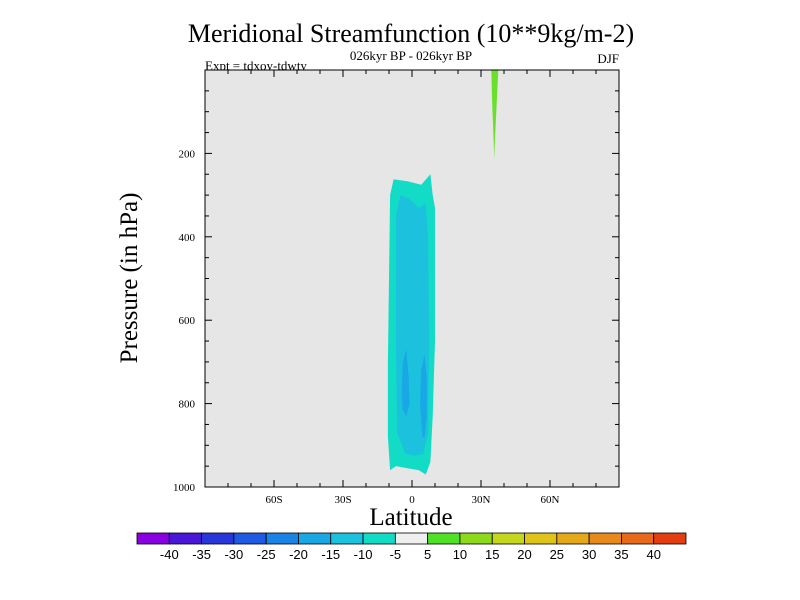 The width and height of the screenshot is (800, 600). What do you see at coordinates (187, 321) in the screenshot?
I see `y-tick-label: 600` at bounding box center [187, 321].